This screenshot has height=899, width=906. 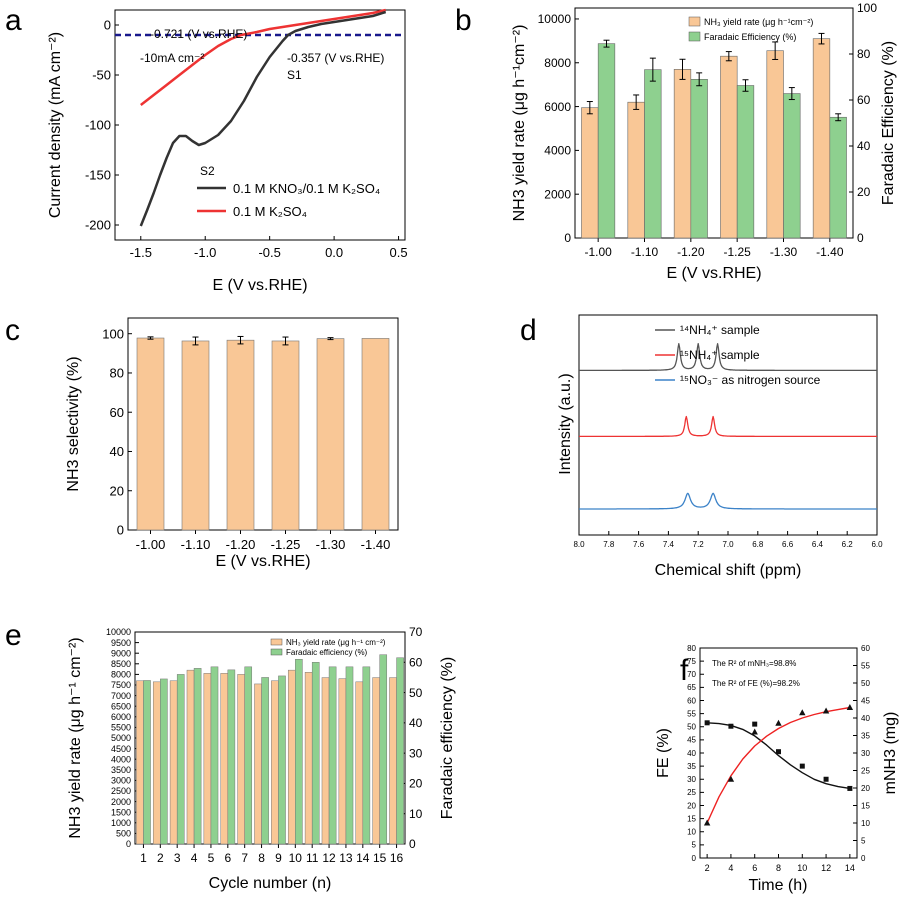 I want to click on chart-e-y-tick-label: 0, so click(x=128, y=844).